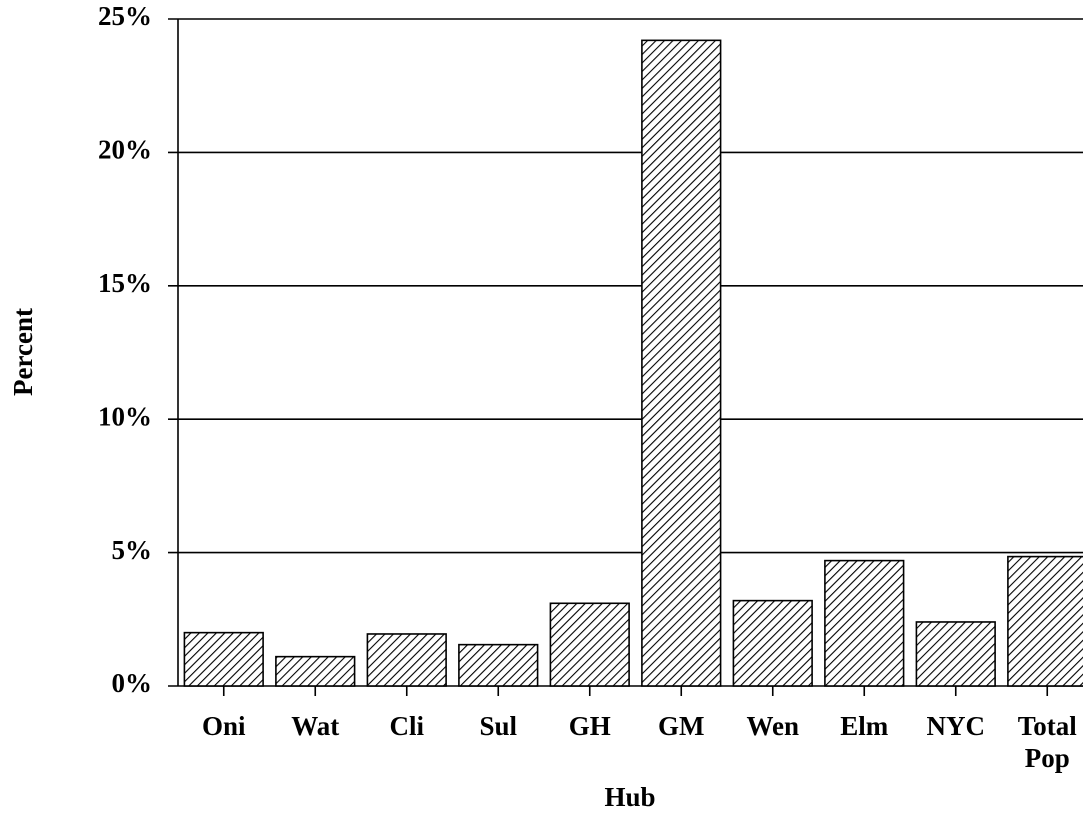  Describe the element at coordinates (629, 797) in the screenshot. I see `x-axis-label: Hub` at that location.